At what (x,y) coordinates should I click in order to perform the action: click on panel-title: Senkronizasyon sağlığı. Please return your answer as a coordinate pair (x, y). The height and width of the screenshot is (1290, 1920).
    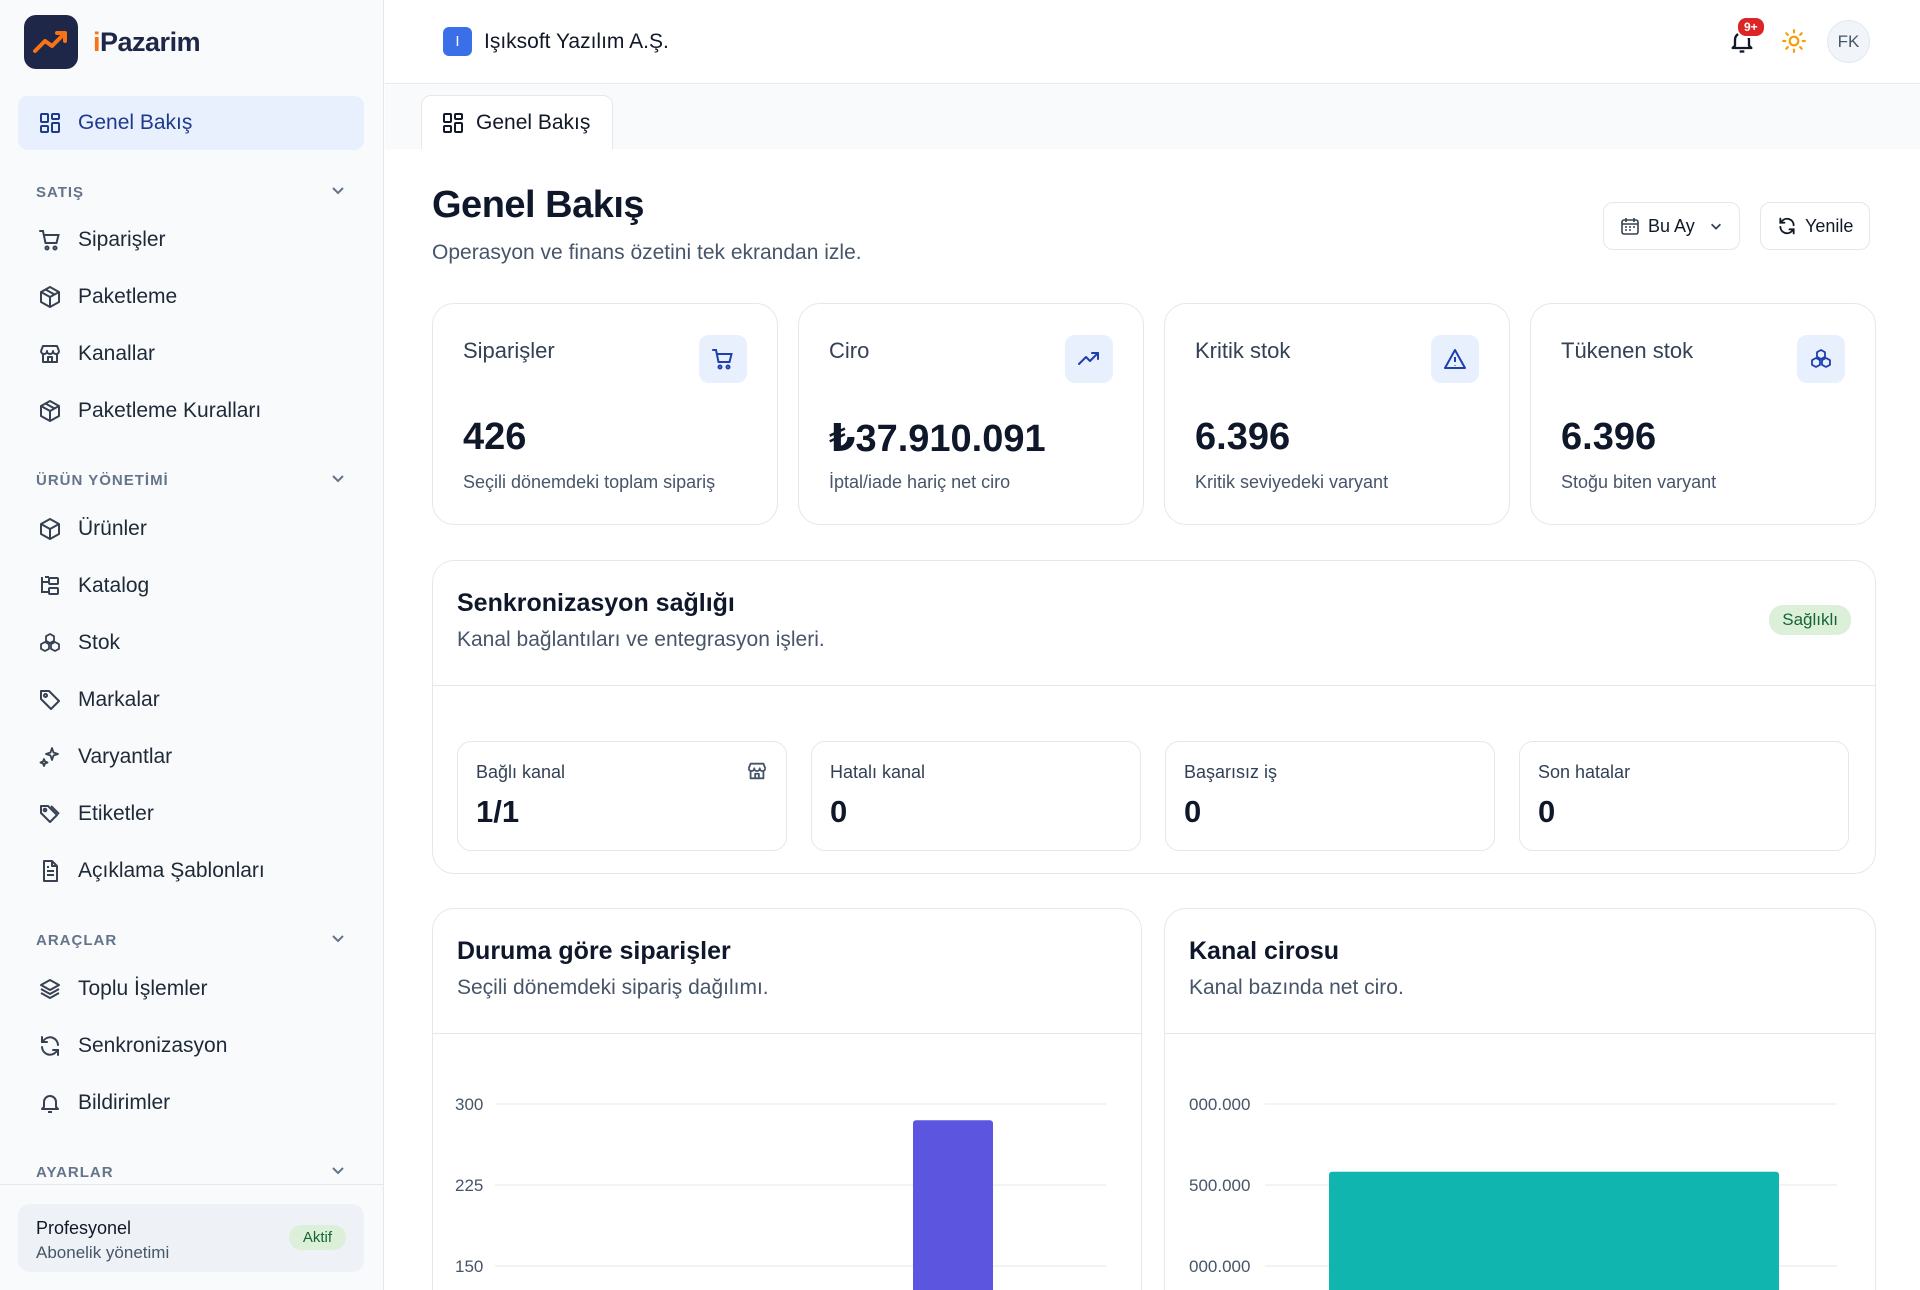
    Looking at the image, I should click on (596, 603).